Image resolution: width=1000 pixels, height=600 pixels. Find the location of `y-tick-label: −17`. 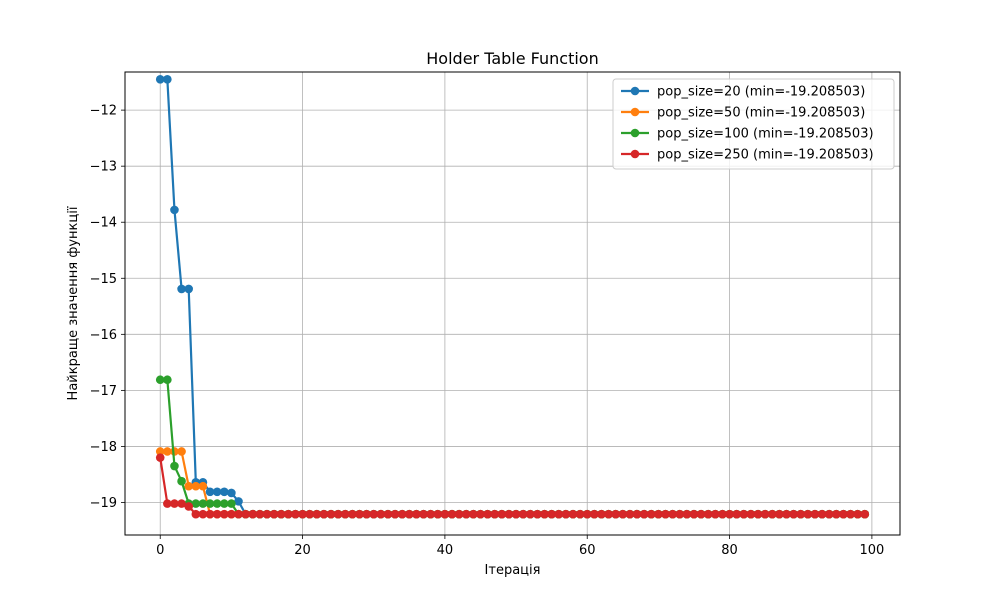

y-tick-label: −17 is located at coordinates (103, 391).